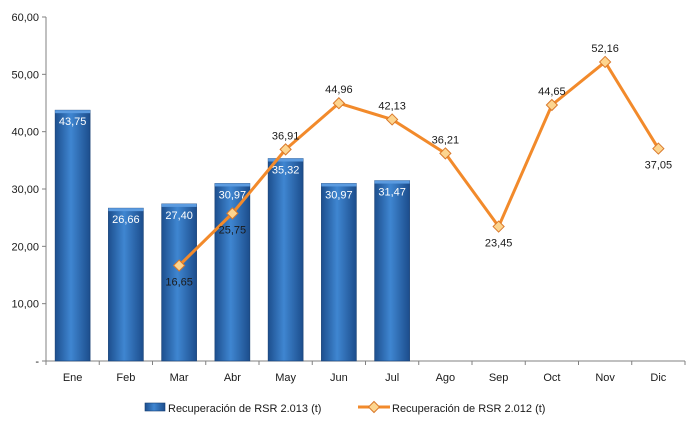 This screenshot has height=428, width=693. What do you see at coordinates (446, 140) in the screenshot?
I see `line-data-label: 36,21` at bounding box center [446, 140].